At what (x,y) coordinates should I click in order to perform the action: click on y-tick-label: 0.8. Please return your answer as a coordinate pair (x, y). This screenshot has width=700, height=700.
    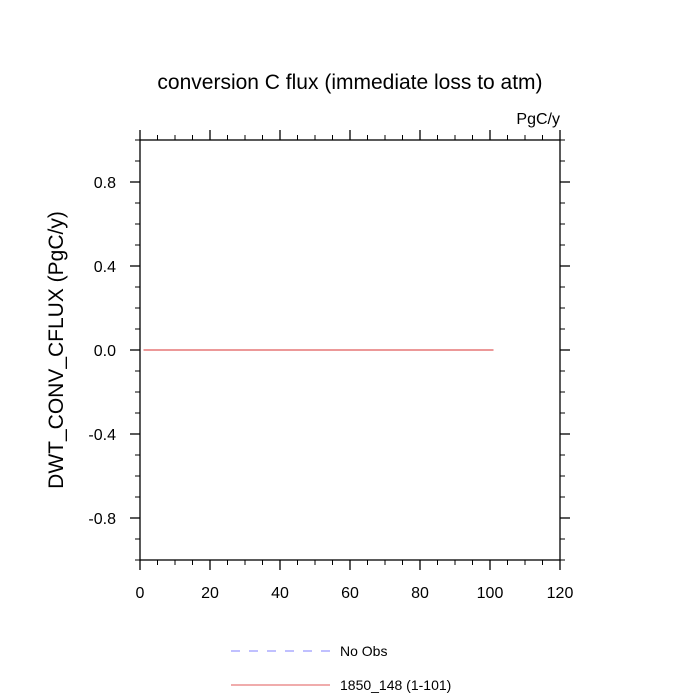
    Looking at the image, I should click on (105, 183).